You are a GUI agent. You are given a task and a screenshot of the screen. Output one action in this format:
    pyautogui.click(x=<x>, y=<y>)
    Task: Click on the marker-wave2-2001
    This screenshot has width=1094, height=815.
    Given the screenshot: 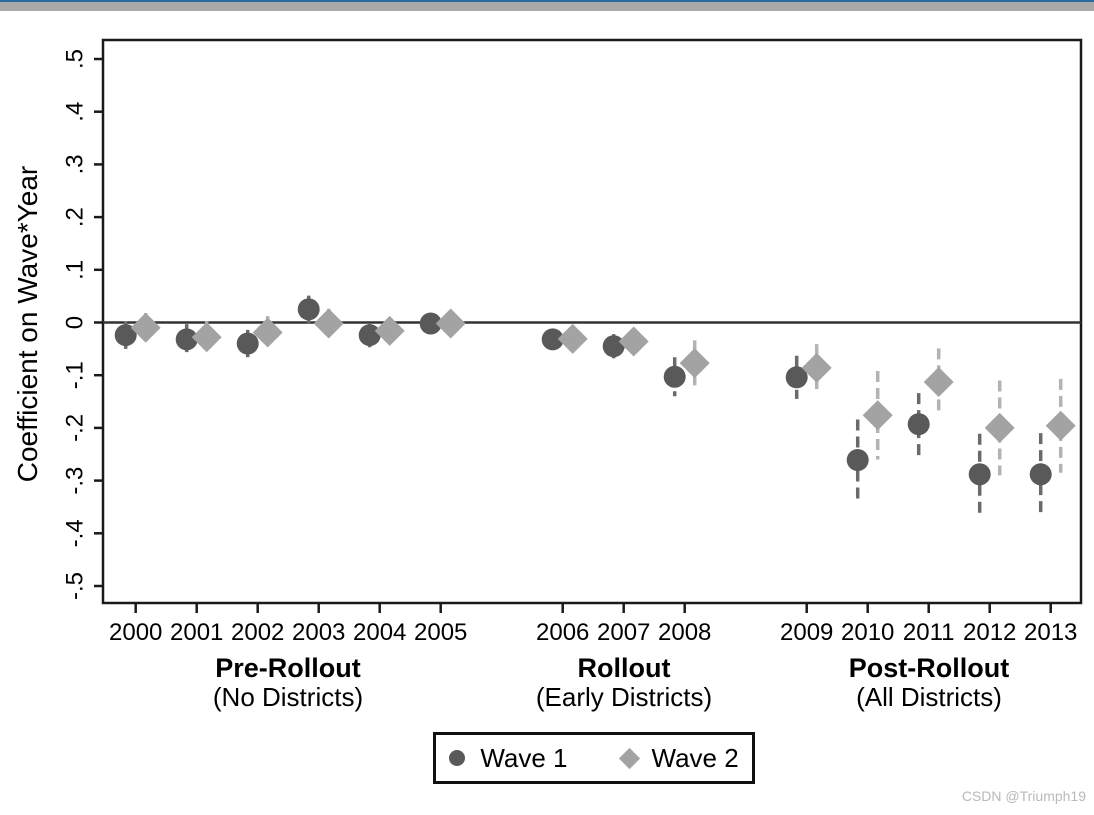 What is the action you would take?
    pyautogui.click(x=206, y=337)
    